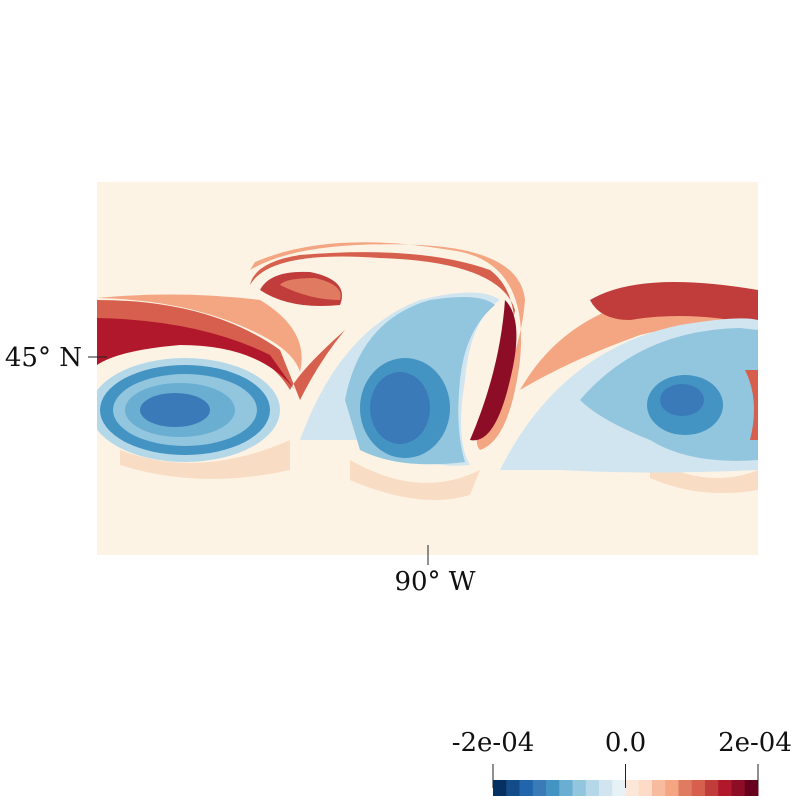  Describe the element at coordinates (755, 743) in the screenshot. I see `colorbar-tick-label: 2e-04` at that location.